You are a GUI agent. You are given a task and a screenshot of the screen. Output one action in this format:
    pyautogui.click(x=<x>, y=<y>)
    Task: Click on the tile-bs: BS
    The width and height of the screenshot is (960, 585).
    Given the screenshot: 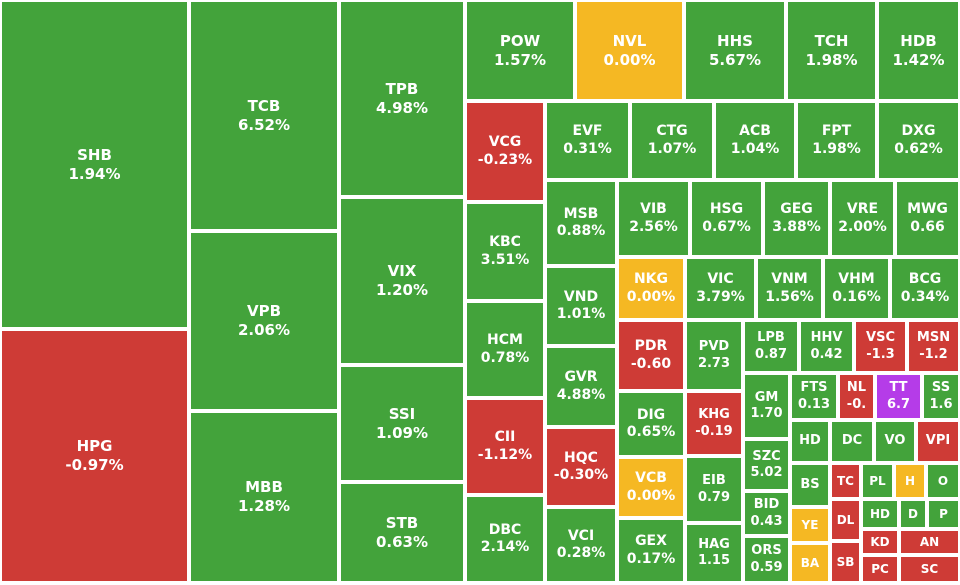 What is the action you would take?
    pyautogui.click(x=810, y=485)
    